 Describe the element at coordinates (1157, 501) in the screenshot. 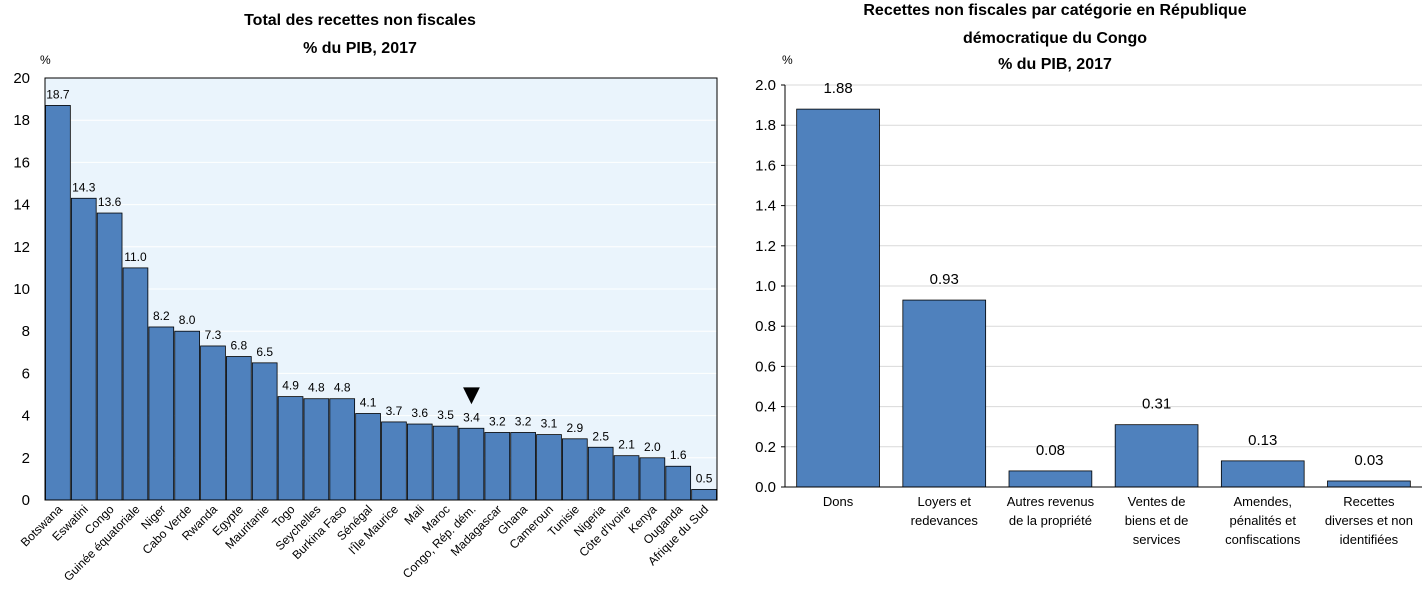

I see `right-category-label: Ventes de` at that location.